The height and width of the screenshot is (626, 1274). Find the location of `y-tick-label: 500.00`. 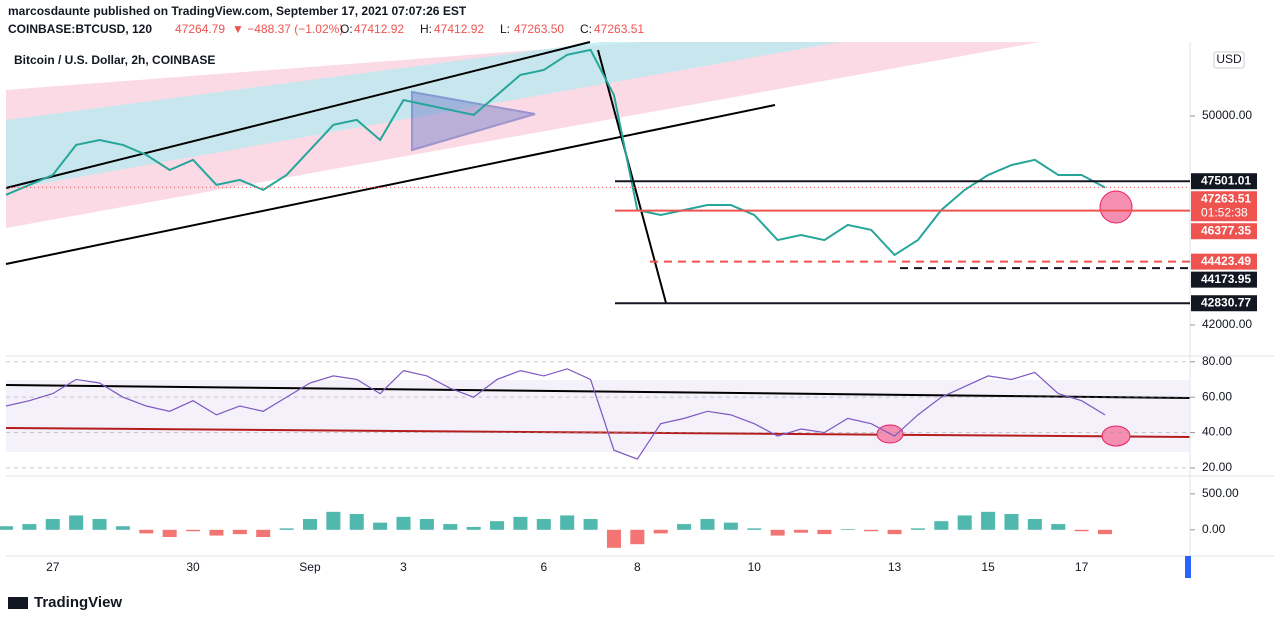

y-tick-label: 500.00 is located at coordinates (1220, 493).